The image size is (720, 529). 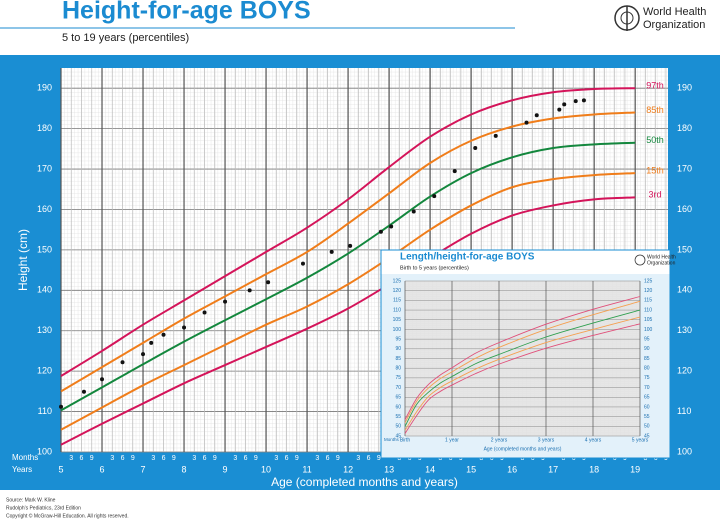 What do you see at coordinates (125, 38) in the screenshot?
I see `page-subtitle: 5 to 19 years (percentiles)` at bounding box center [125, 38].